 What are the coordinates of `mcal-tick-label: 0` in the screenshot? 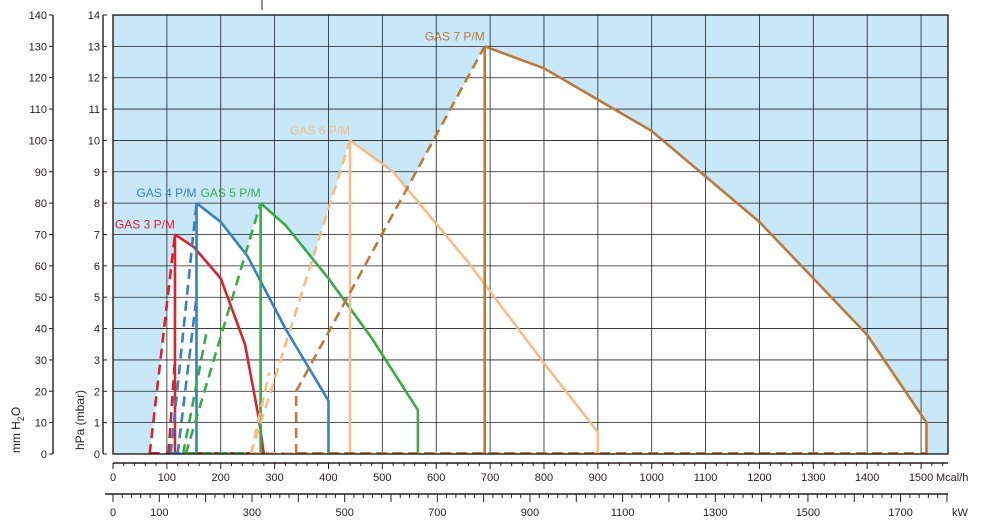 It's located at (113, 478).